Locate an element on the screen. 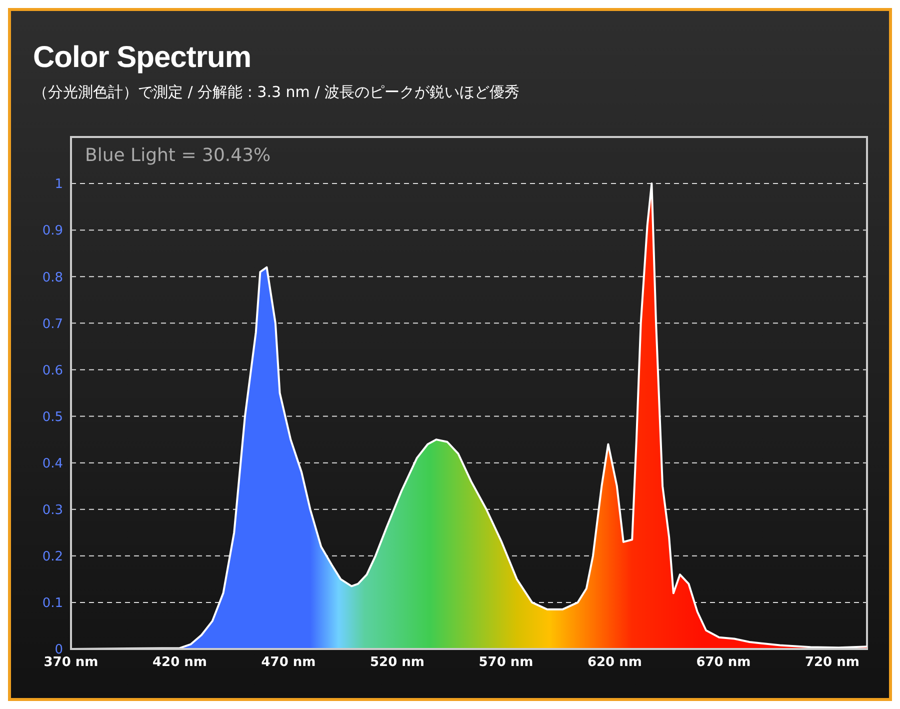 This screenshot has height=709, width=900. y-tick-label: 0.4 is located at coordinates (52, 464).